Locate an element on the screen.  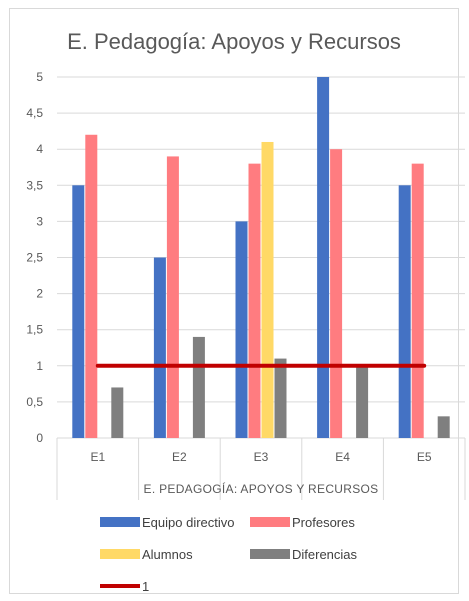
bar-profesores-e1 is located at coordinates (91, 286).